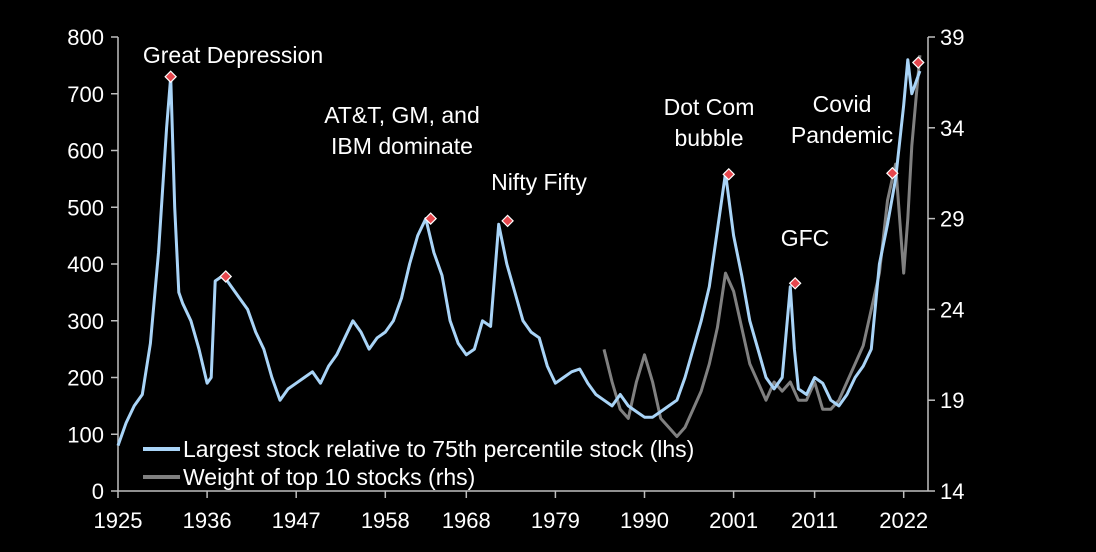  I want to click on right-tick-label: 34, so click(952, 128).